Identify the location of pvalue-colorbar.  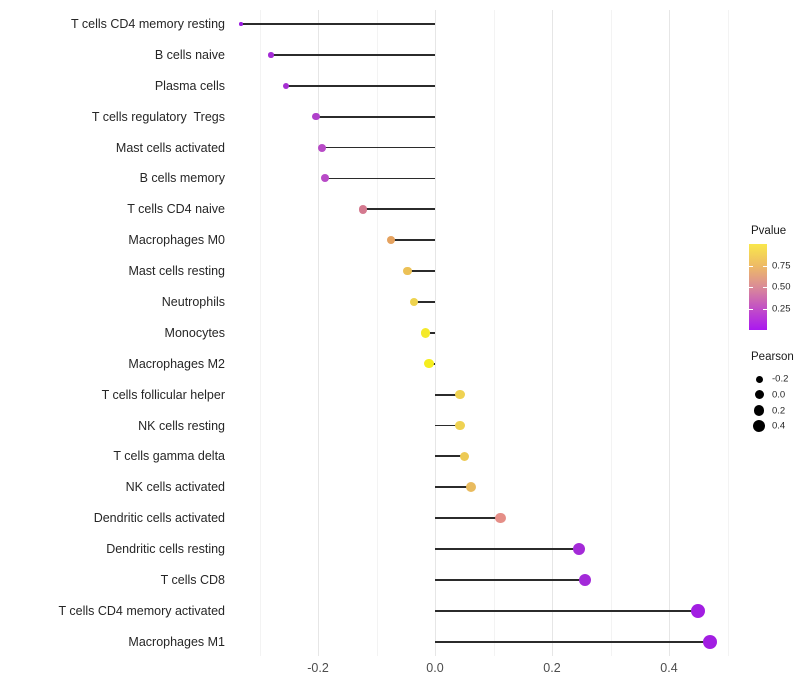
(758, 287).